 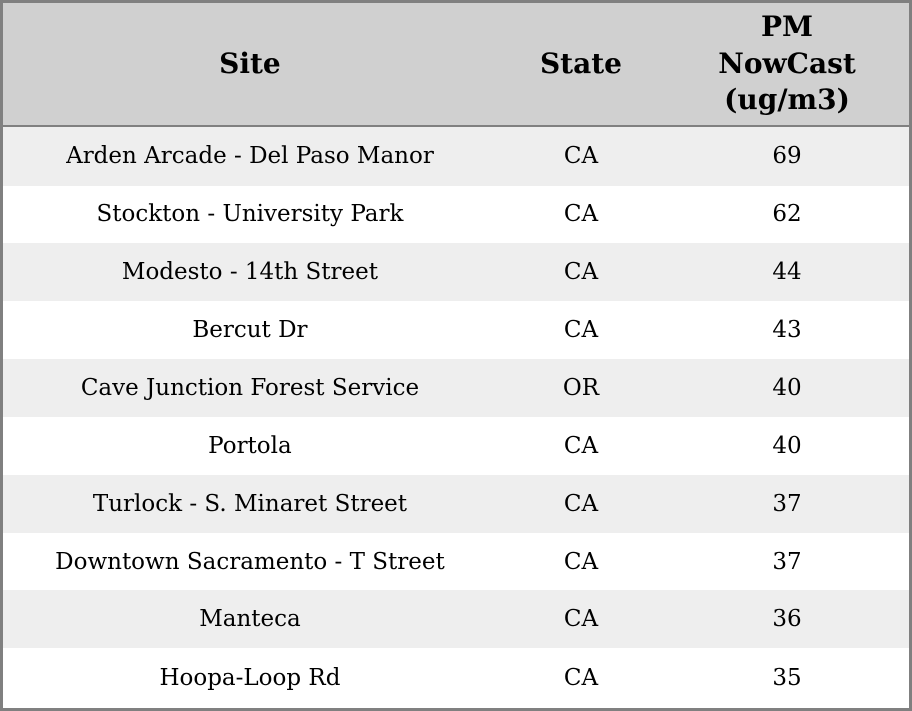 What do you see at coordinates (250, 678) in the screenshot?
I see `cell-site: Hoopa-Loop Rd` at bounding box center [250, 678].